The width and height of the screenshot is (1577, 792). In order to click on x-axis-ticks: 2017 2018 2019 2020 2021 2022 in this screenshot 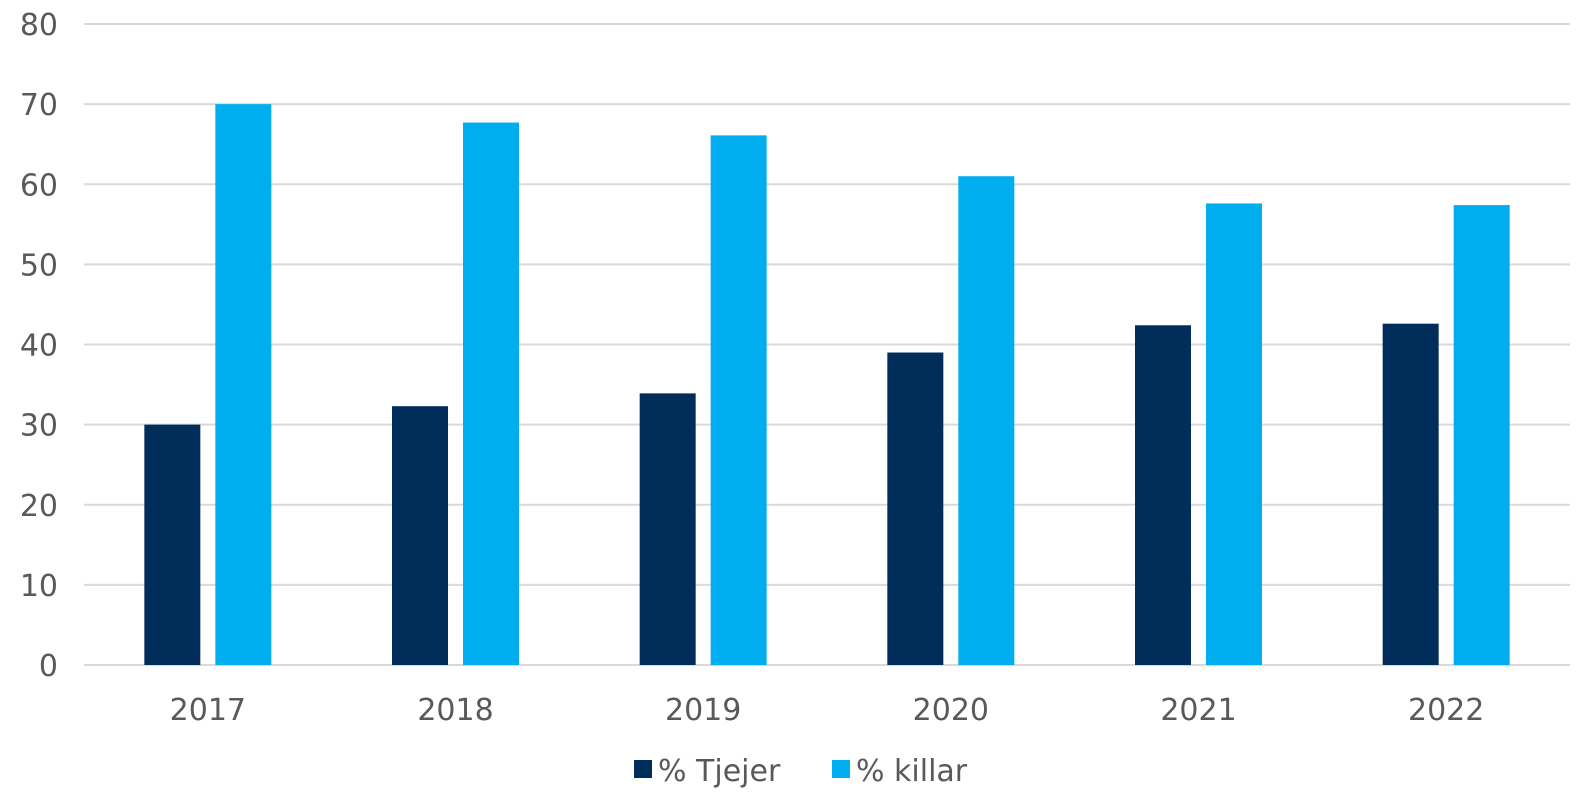, I will do `click(827, 710)`.